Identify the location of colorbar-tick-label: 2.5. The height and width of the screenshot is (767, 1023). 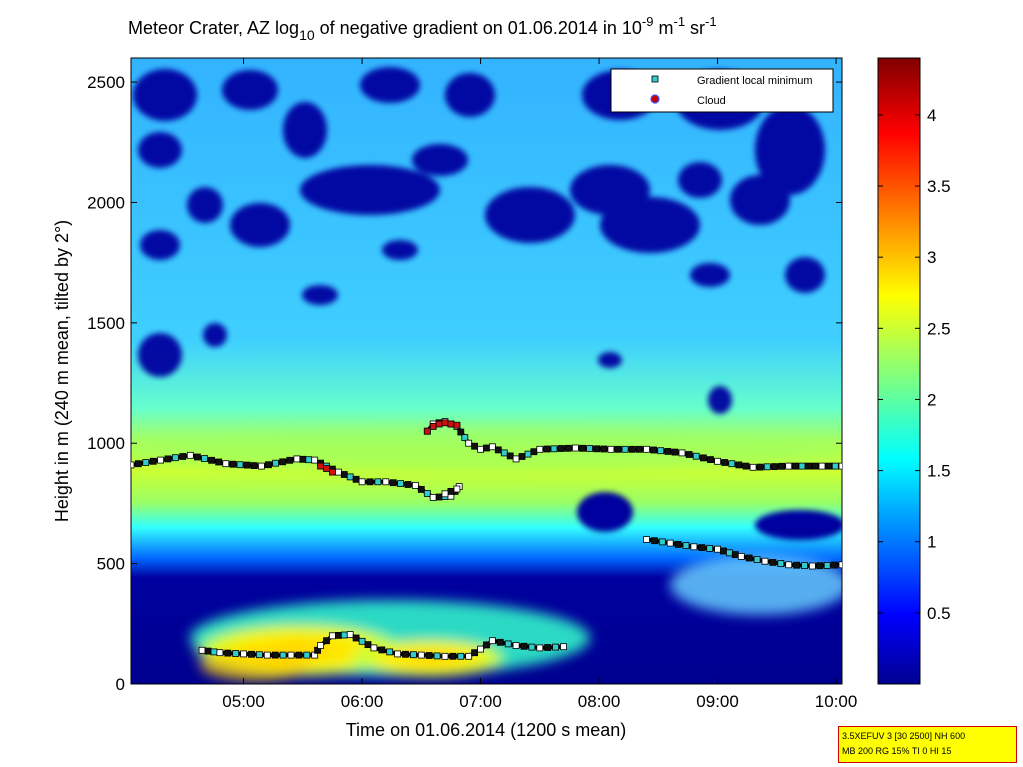
(939, 328).